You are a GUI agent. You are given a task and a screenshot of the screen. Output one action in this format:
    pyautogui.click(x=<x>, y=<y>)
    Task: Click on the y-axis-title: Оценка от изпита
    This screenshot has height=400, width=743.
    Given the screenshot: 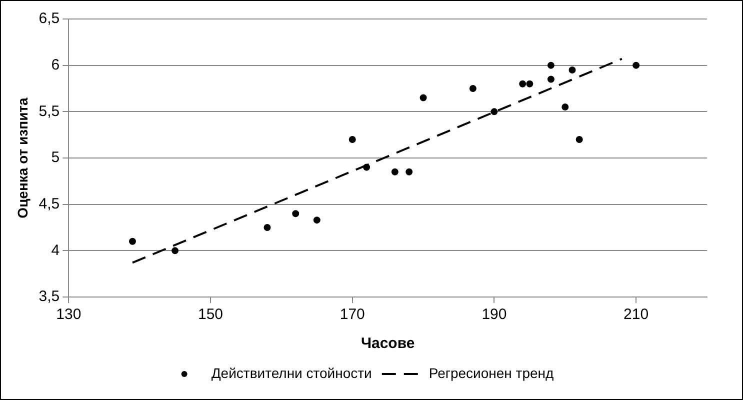 What is the action you would take?
    pyautogui.click(x=22, y=157)
    